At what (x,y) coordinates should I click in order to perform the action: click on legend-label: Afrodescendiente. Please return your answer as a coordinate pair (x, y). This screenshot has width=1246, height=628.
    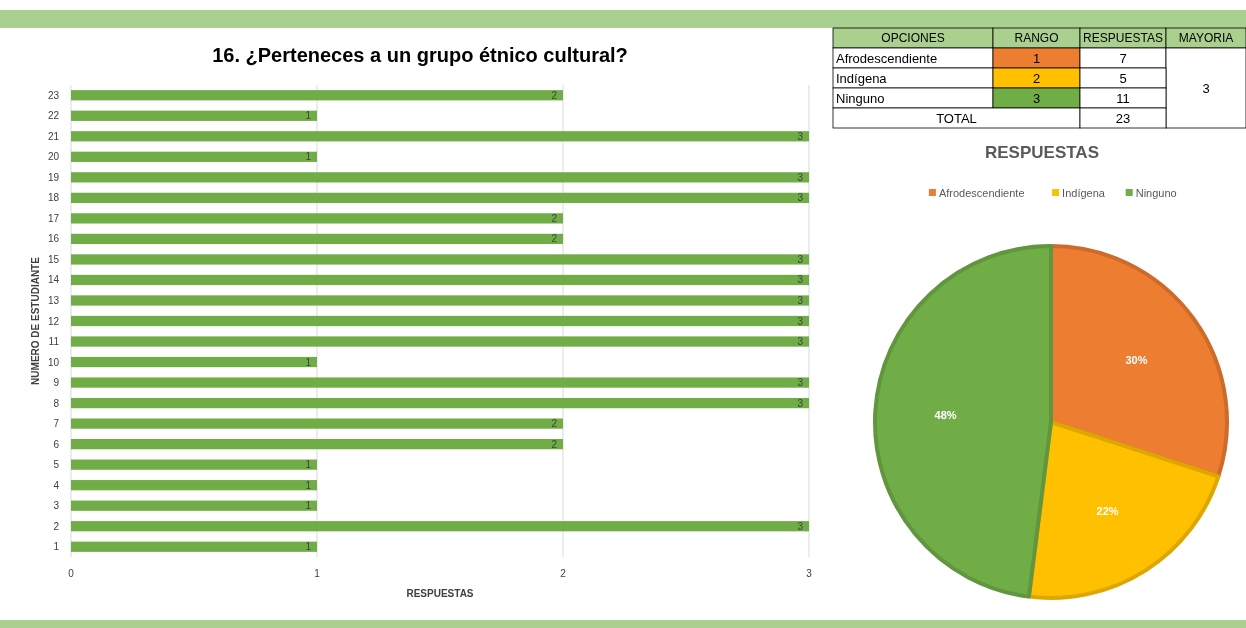
    Looking at the image, I should click on (981, 192).